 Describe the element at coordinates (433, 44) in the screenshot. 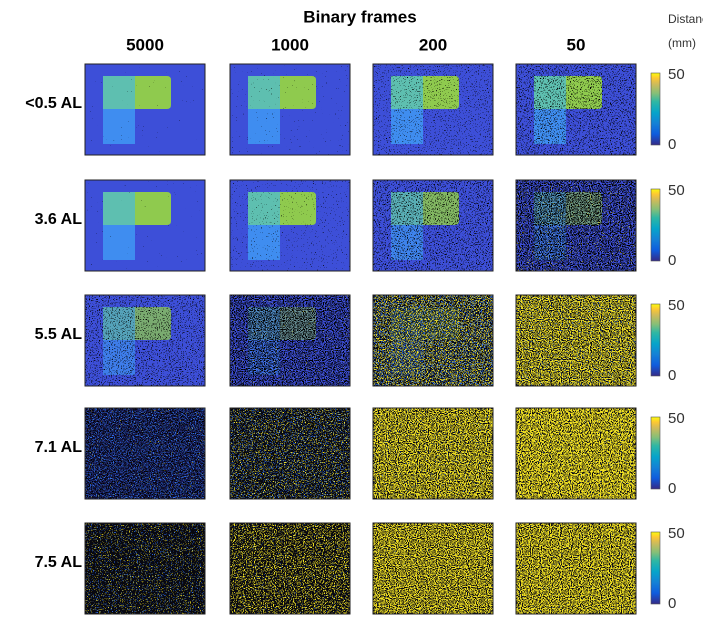

I see `column-header: 200` at that location.